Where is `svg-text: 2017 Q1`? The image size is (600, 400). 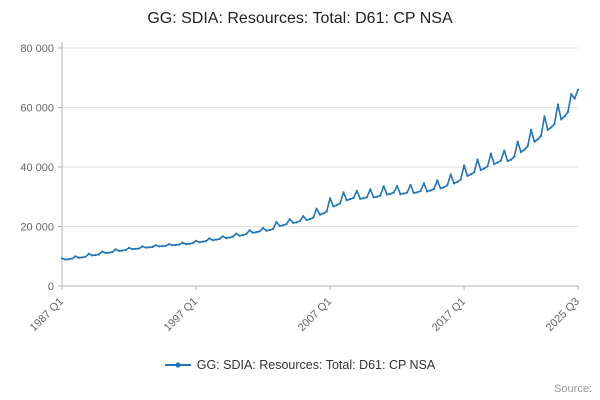 svg-text: 2017 Q1 is located at coordinates (449, 315).